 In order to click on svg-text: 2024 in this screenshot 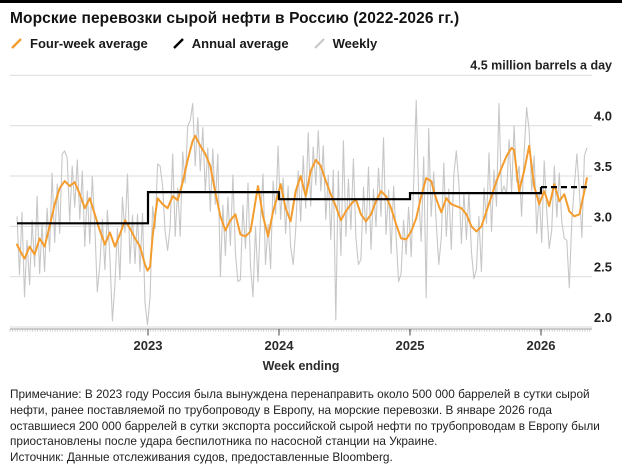, I will do `click(280, 345)`.